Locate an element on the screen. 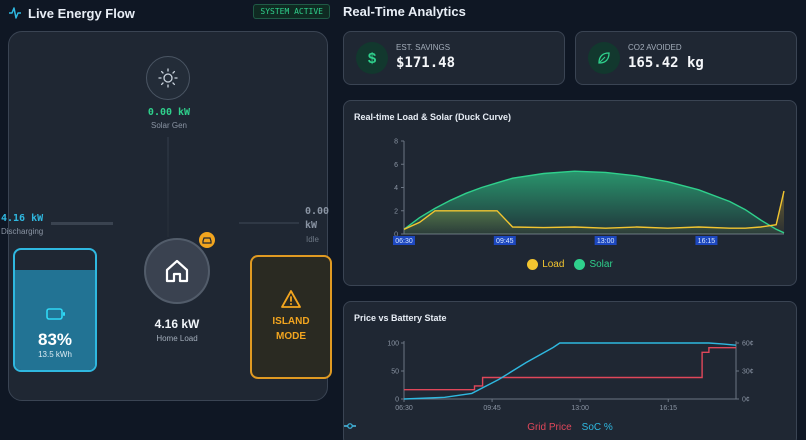 This screenshot has width=806, height=440. car-icon is located at coordinates (207, 240).